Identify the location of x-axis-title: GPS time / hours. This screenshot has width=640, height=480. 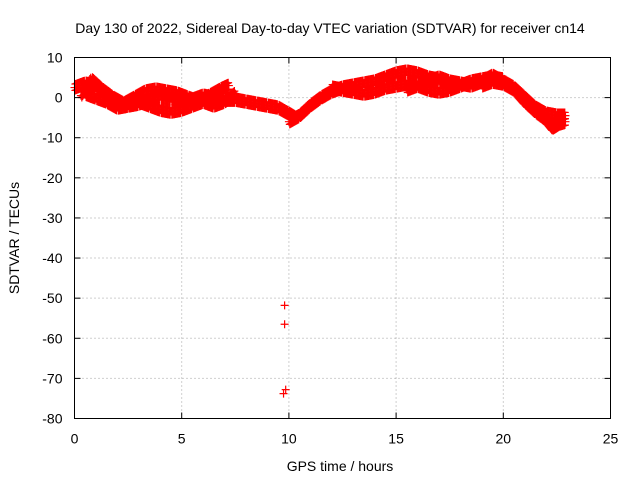
(340, 466).